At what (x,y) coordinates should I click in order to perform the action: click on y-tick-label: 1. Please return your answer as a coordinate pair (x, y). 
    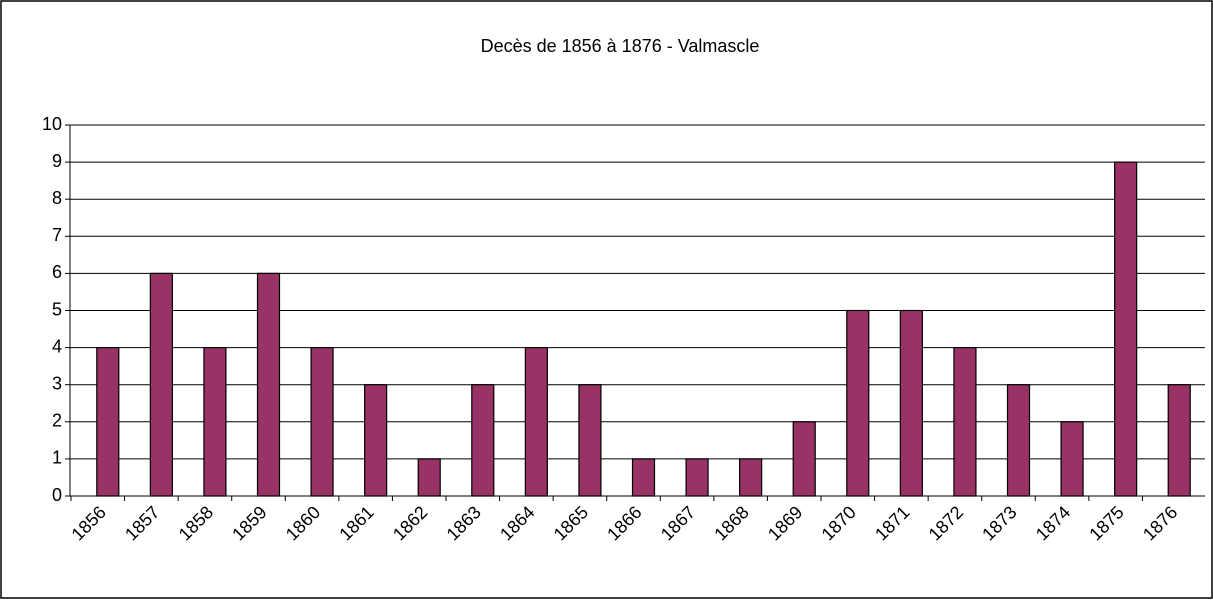
    Looking at the image, I should click on (57, 458).